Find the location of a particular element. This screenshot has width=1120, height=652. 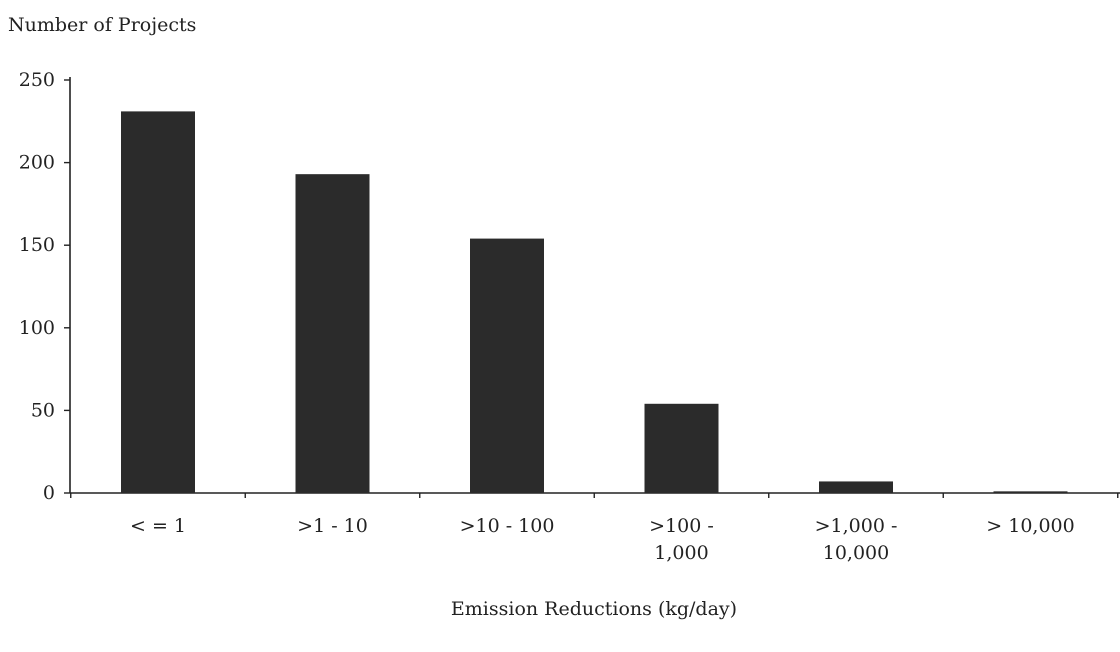

y-tick-label: 250 is located at coordinates (37, 80).